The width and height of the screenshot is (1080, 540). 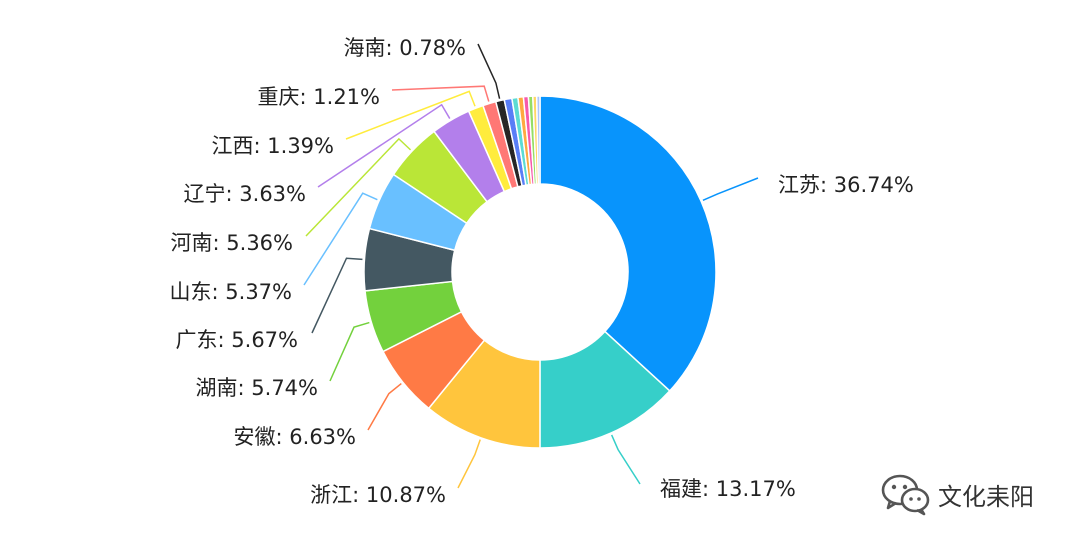 I want to click on watermark: 文化耒阳, so click(x=957, y=494).